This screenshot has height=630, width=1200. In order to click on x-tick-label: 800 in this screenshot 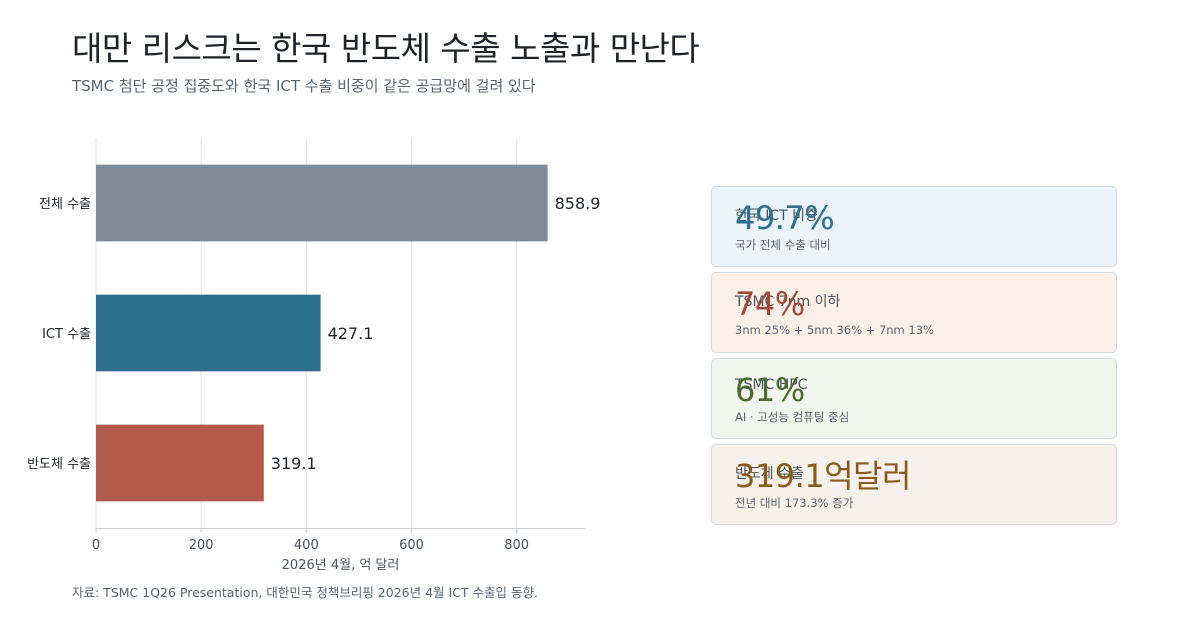, I will do `click(516, 545)`.